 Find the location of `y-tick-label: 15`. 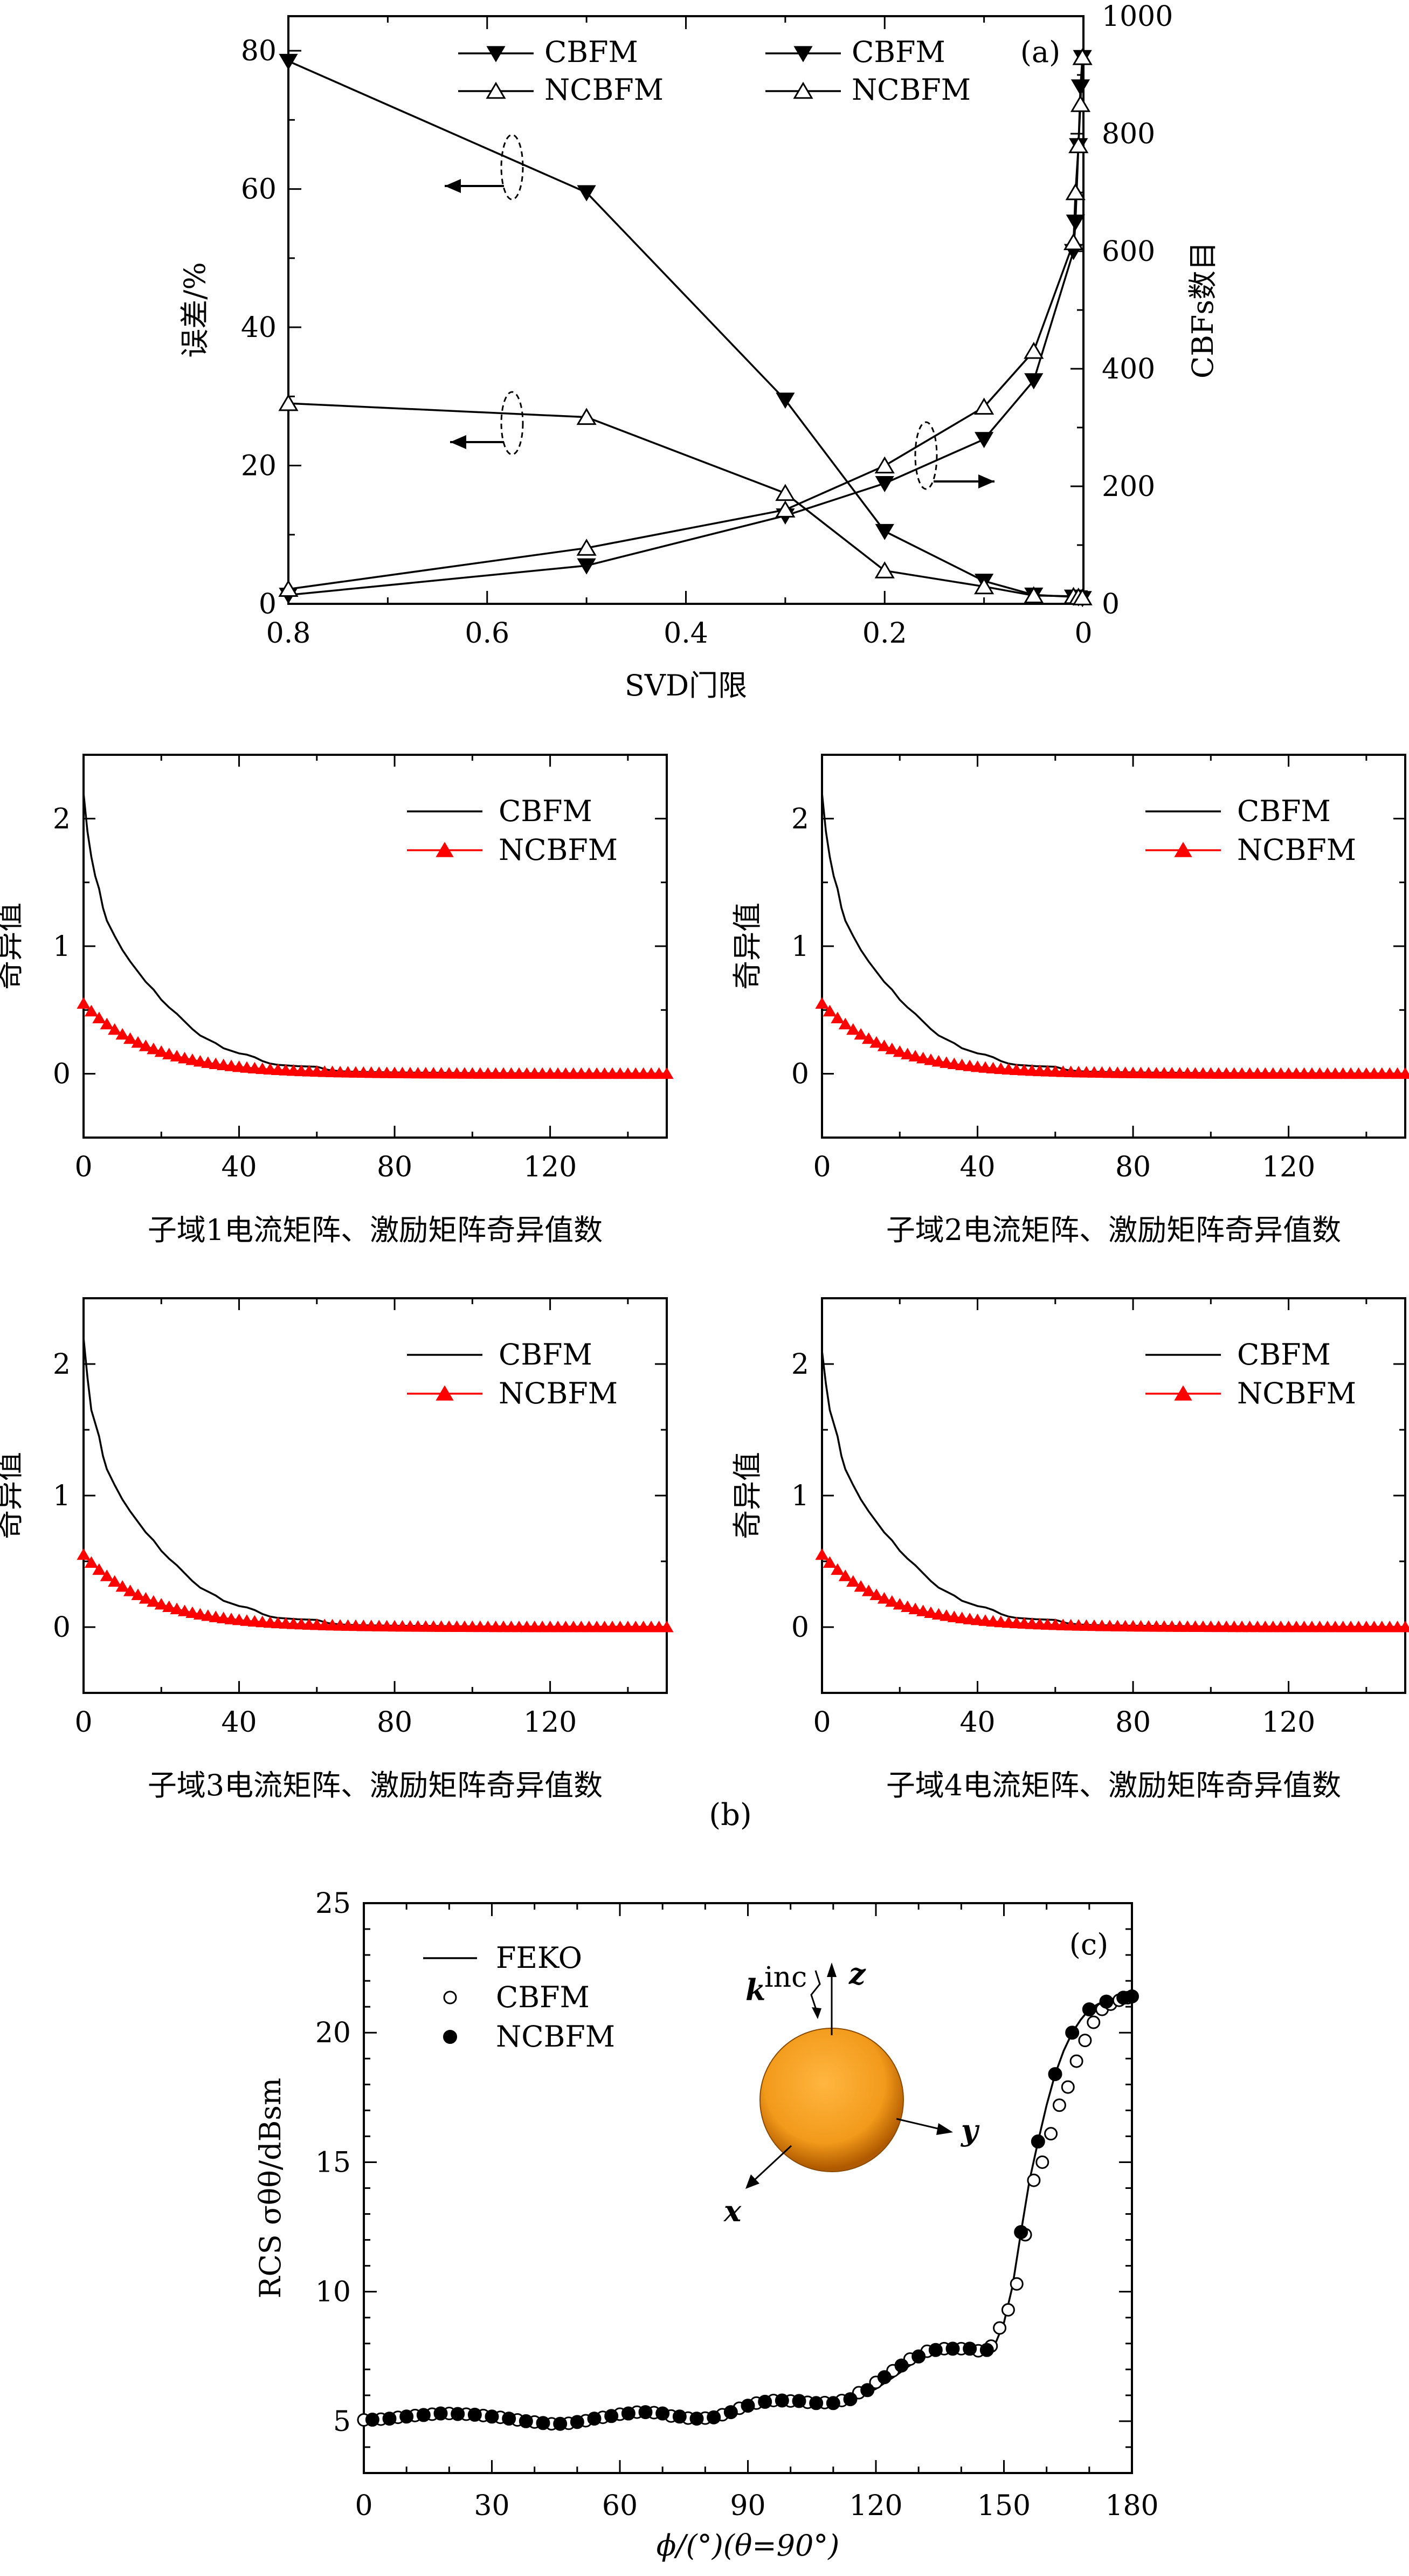

y-tick-label: 15 is located at coordinates (333, 2162).